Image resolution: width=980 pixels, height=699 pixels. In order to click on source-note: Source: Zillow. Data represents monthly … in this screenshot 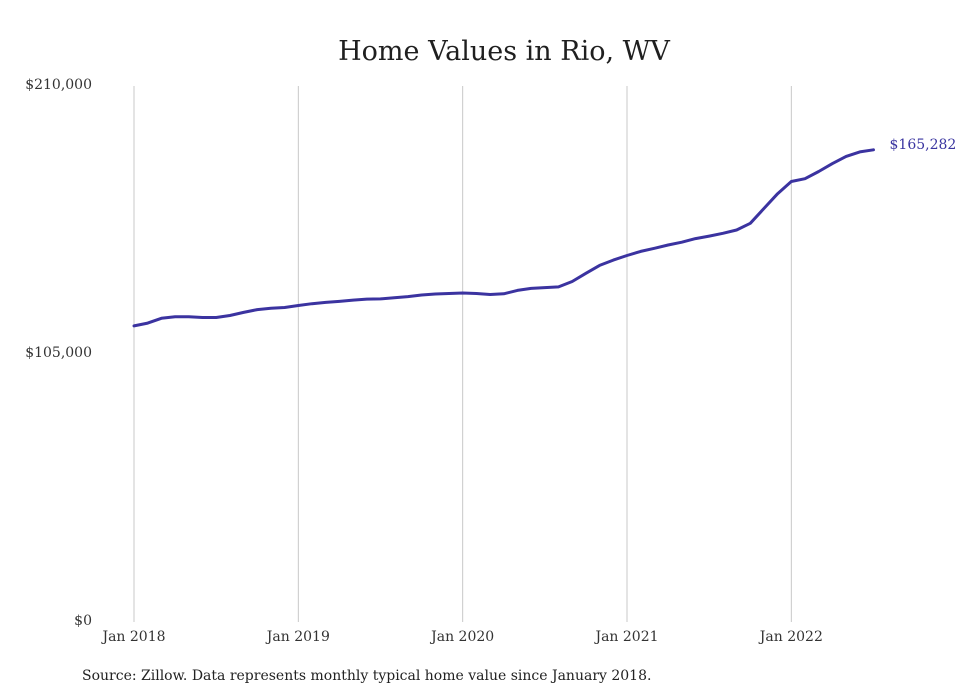, I will do `click(367, 676)`.